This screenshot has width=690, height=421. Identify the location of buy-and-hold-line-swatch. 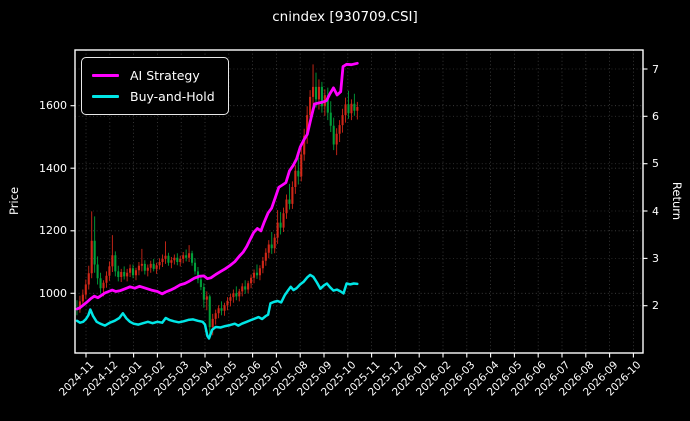
(105, 96).